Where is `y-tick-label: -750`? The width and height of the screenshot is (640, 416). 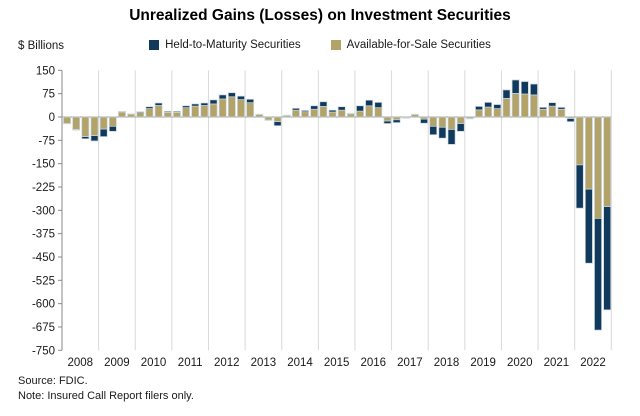
y-tick-label: -750 is located at coordinates (43, 351).